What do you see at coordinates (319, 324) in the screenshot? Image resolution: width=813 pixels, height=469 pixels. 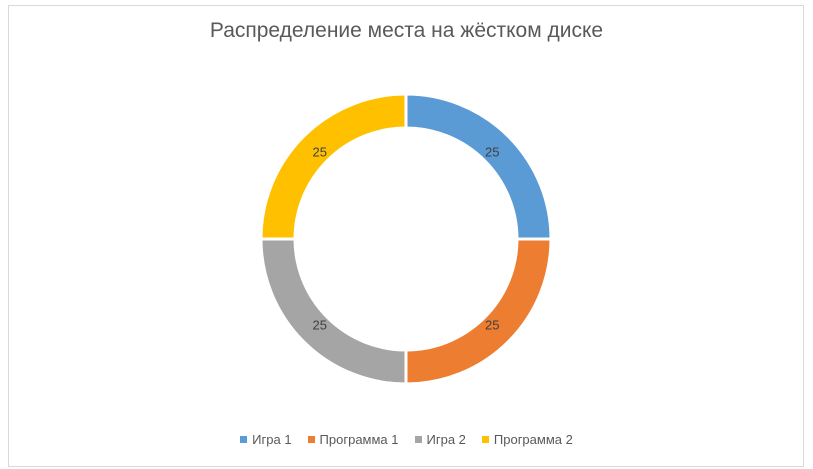 I see `data-label-3: 25` at bounding box center [319, 324].